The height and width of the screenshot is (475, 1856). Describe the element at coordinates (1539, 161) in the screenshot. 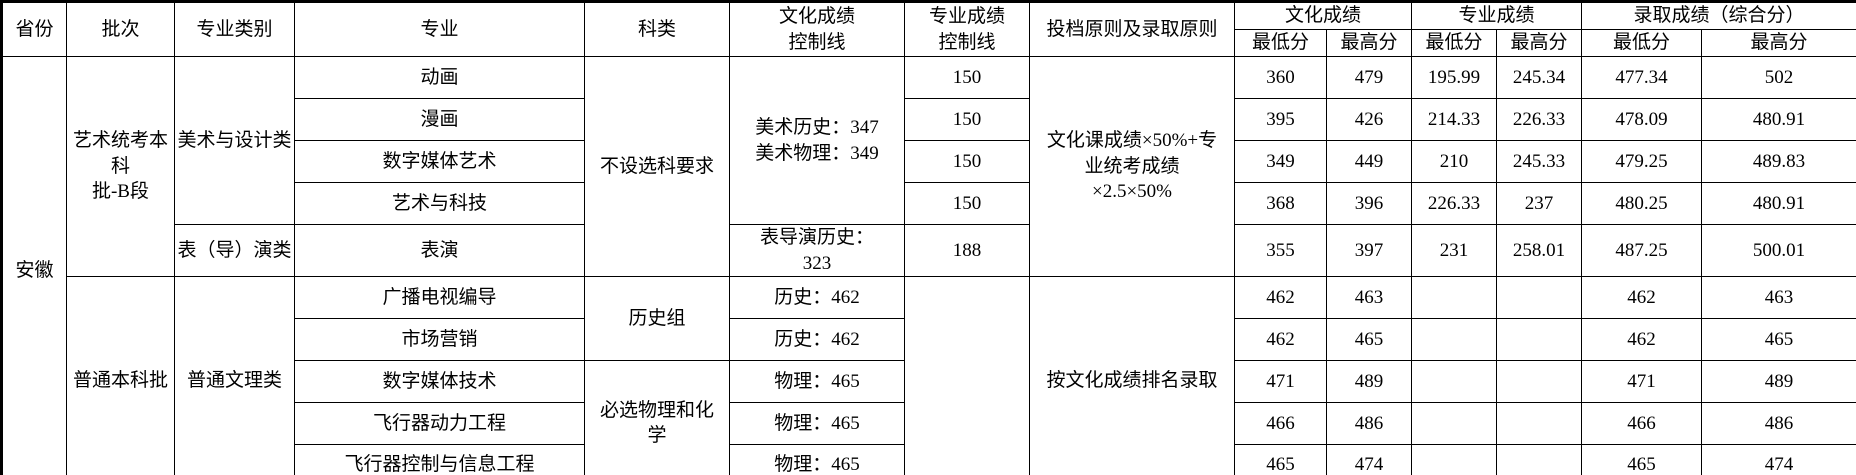

I see `cell-major-max: 245.33` at that location.